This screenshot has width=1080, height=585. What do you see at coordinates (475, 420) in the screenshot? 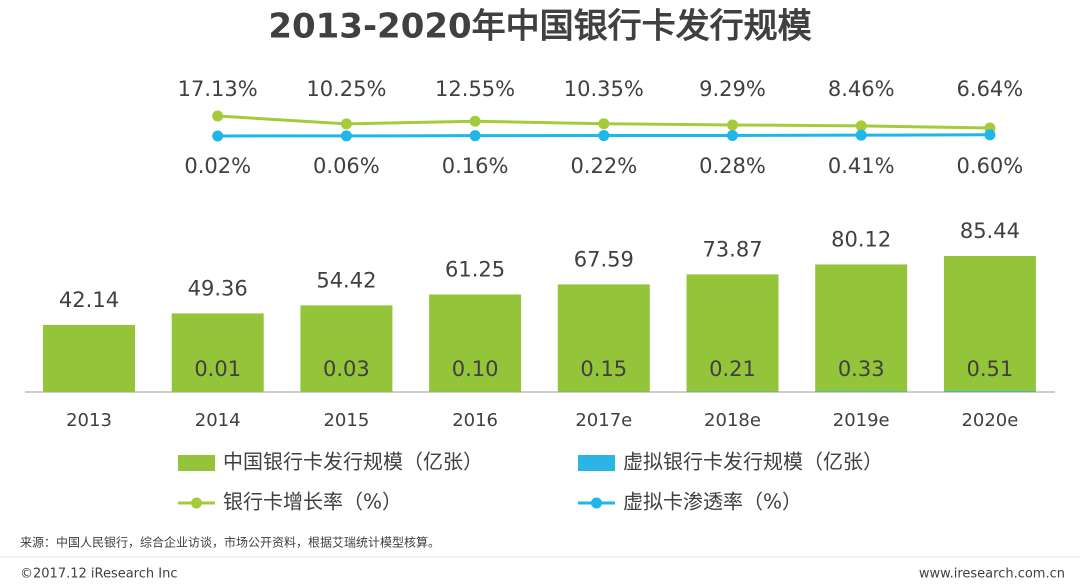
I see `x-tick-label: 2016` at bounding box center [475, 420].